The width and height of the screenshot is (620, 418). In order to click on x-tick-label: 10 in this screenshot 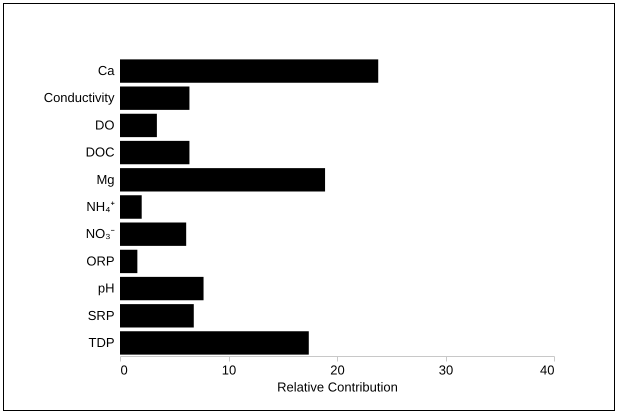, I will do `click(229, 370)`.